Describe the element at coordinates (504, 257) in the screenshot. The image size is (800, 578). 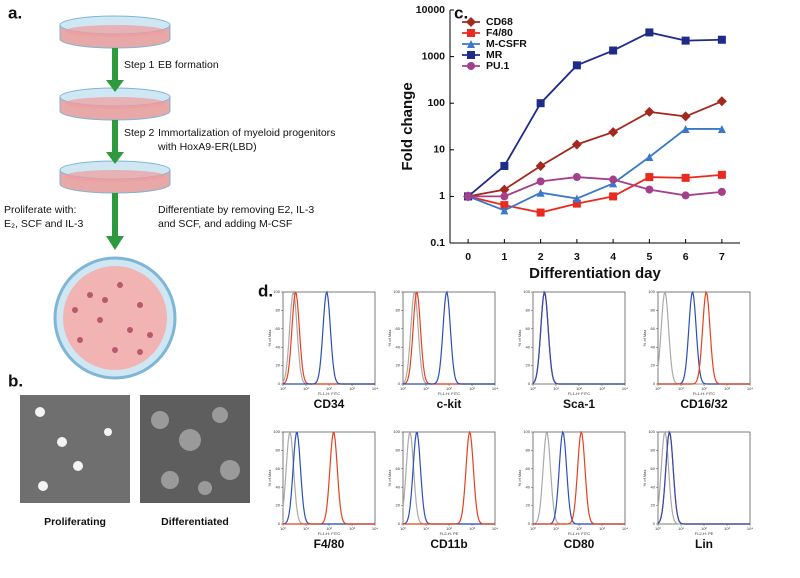
I see `x-tick-label: 1` at that location.